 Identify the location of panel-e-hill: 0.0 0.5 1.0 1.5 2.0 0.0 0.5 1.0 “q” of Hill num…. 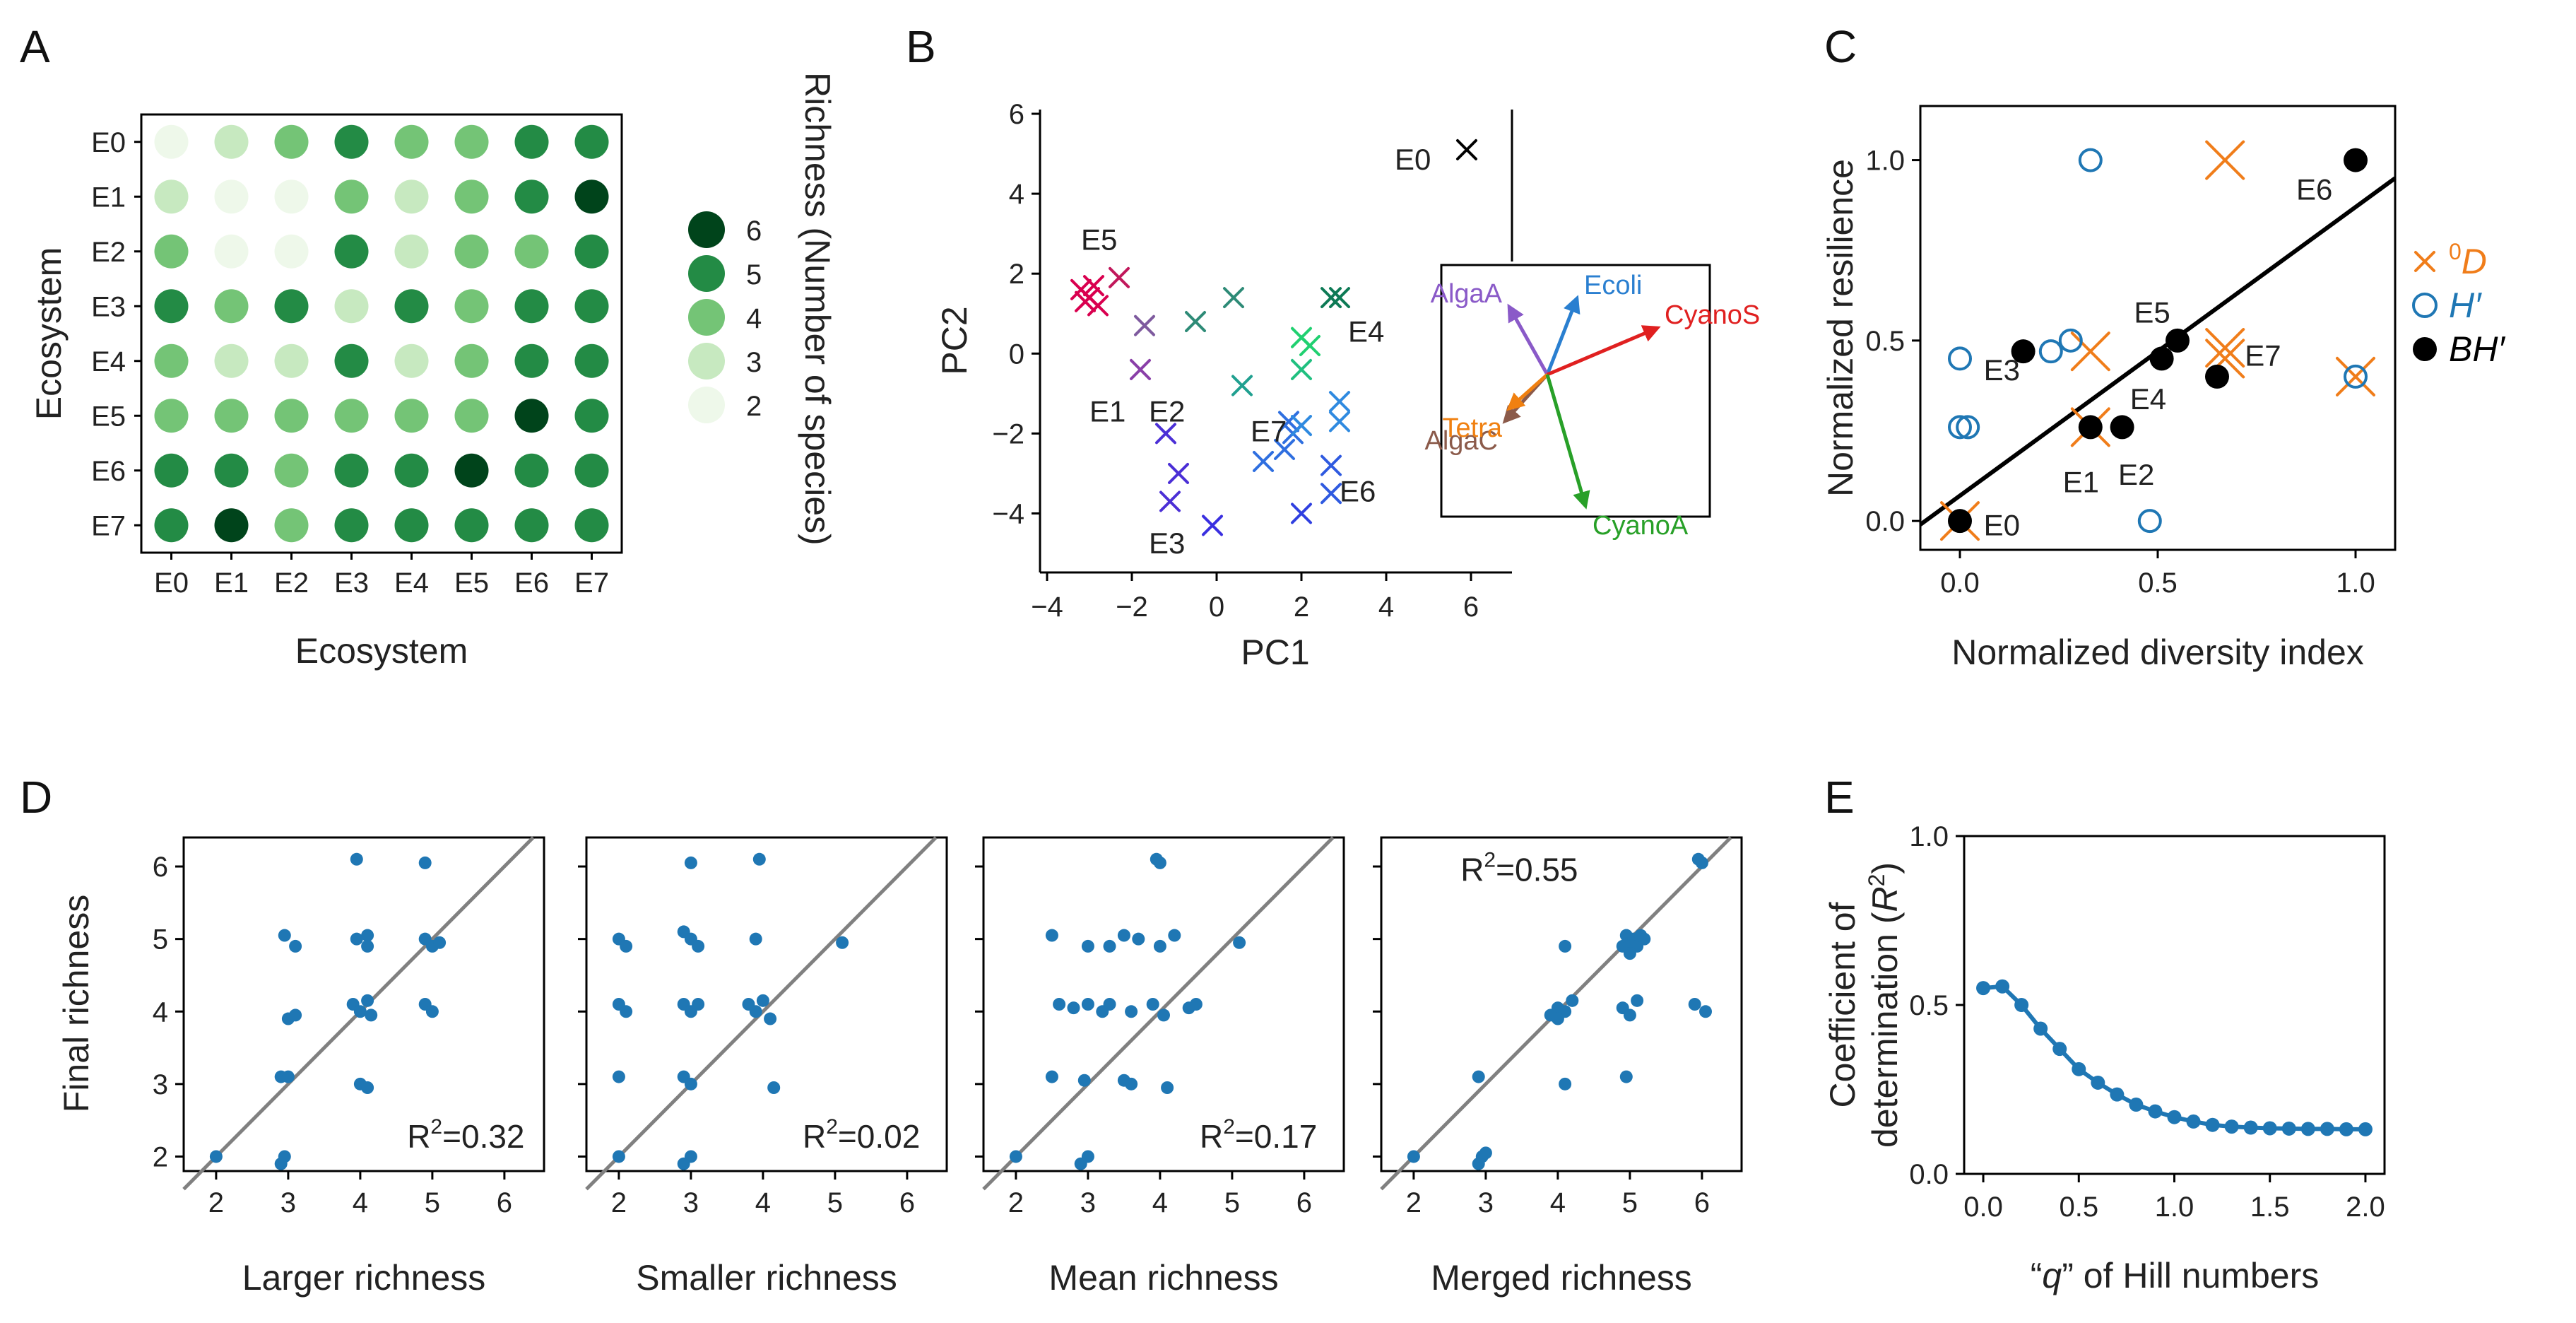
(2104, 1058).